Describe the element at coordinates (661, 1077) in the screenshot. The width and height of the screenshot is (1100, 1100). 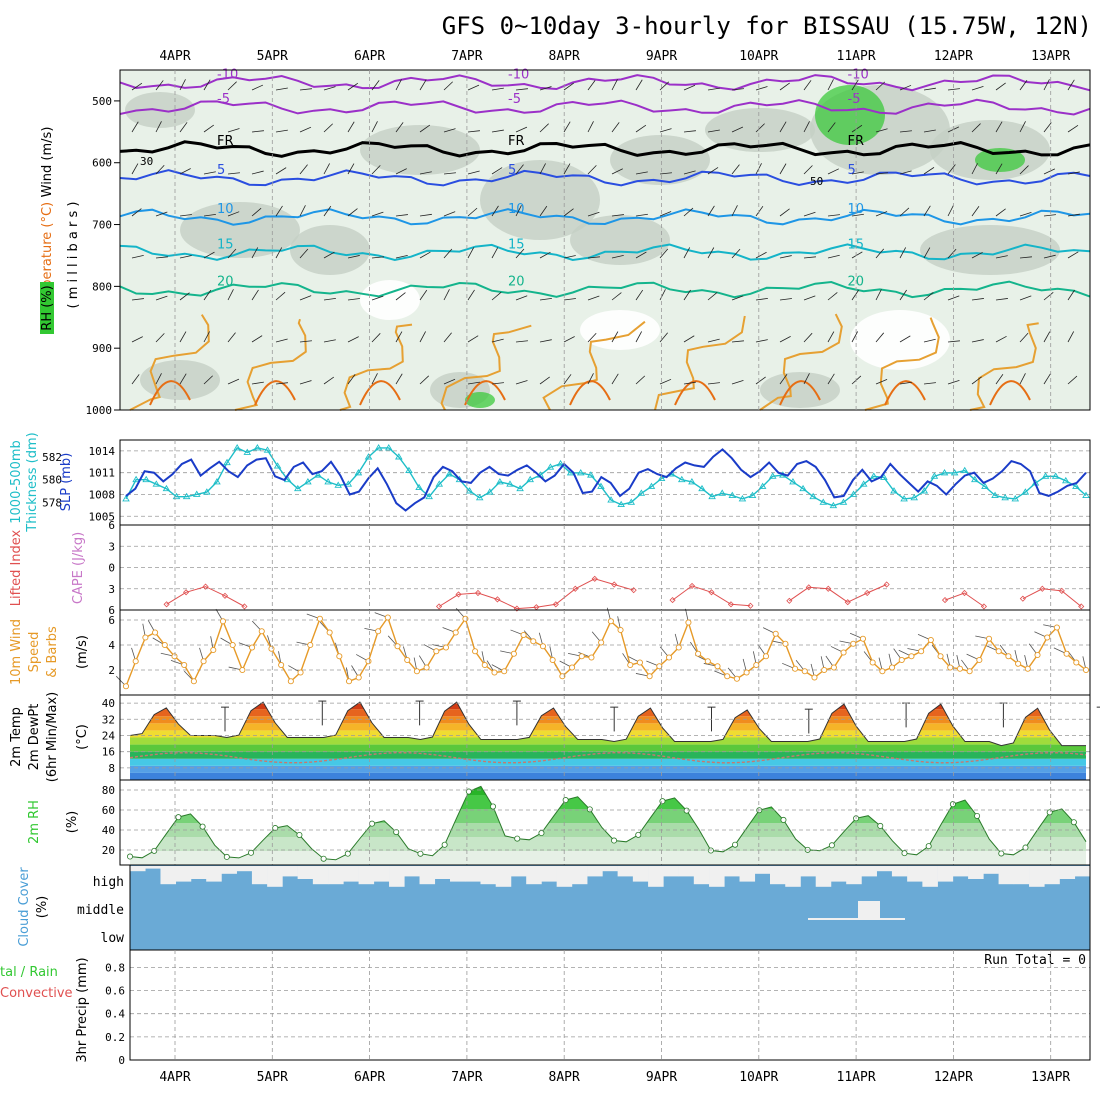
I see `date-label-bottom: 9APR` at that location.